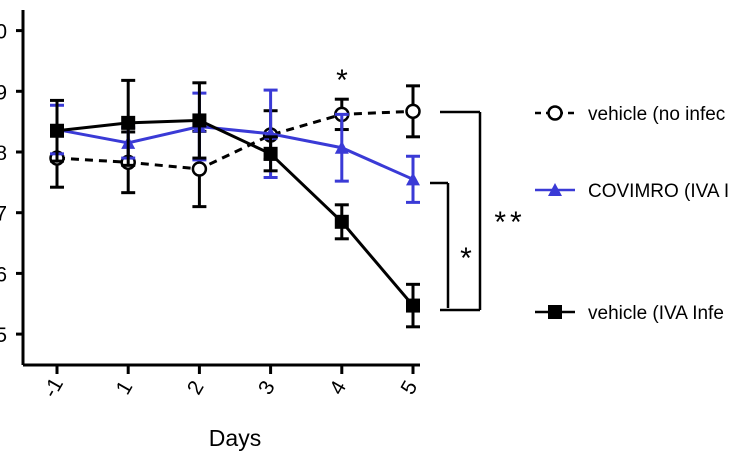 The height and width of the screenshot is (465, 750). Describe the element at coordinates (125, 388) in the screenshot. I see `x-tick-label: 1` at that location.